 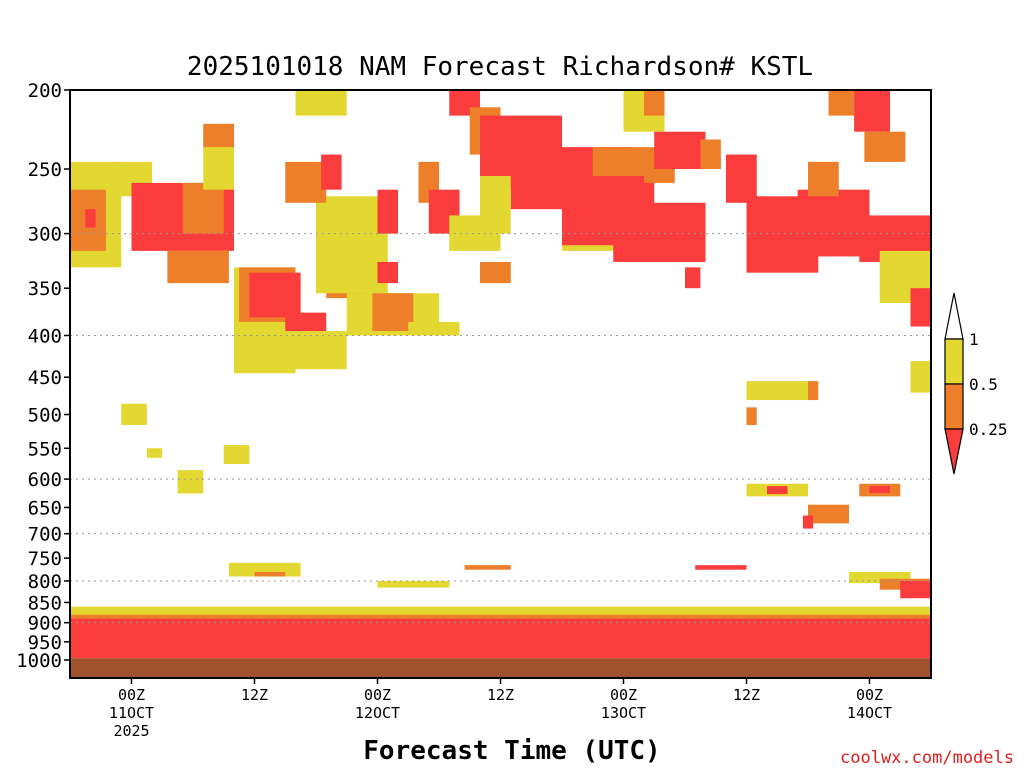 I want to click on legend: 1 0.5 0.25, so click(x=976, y=383).